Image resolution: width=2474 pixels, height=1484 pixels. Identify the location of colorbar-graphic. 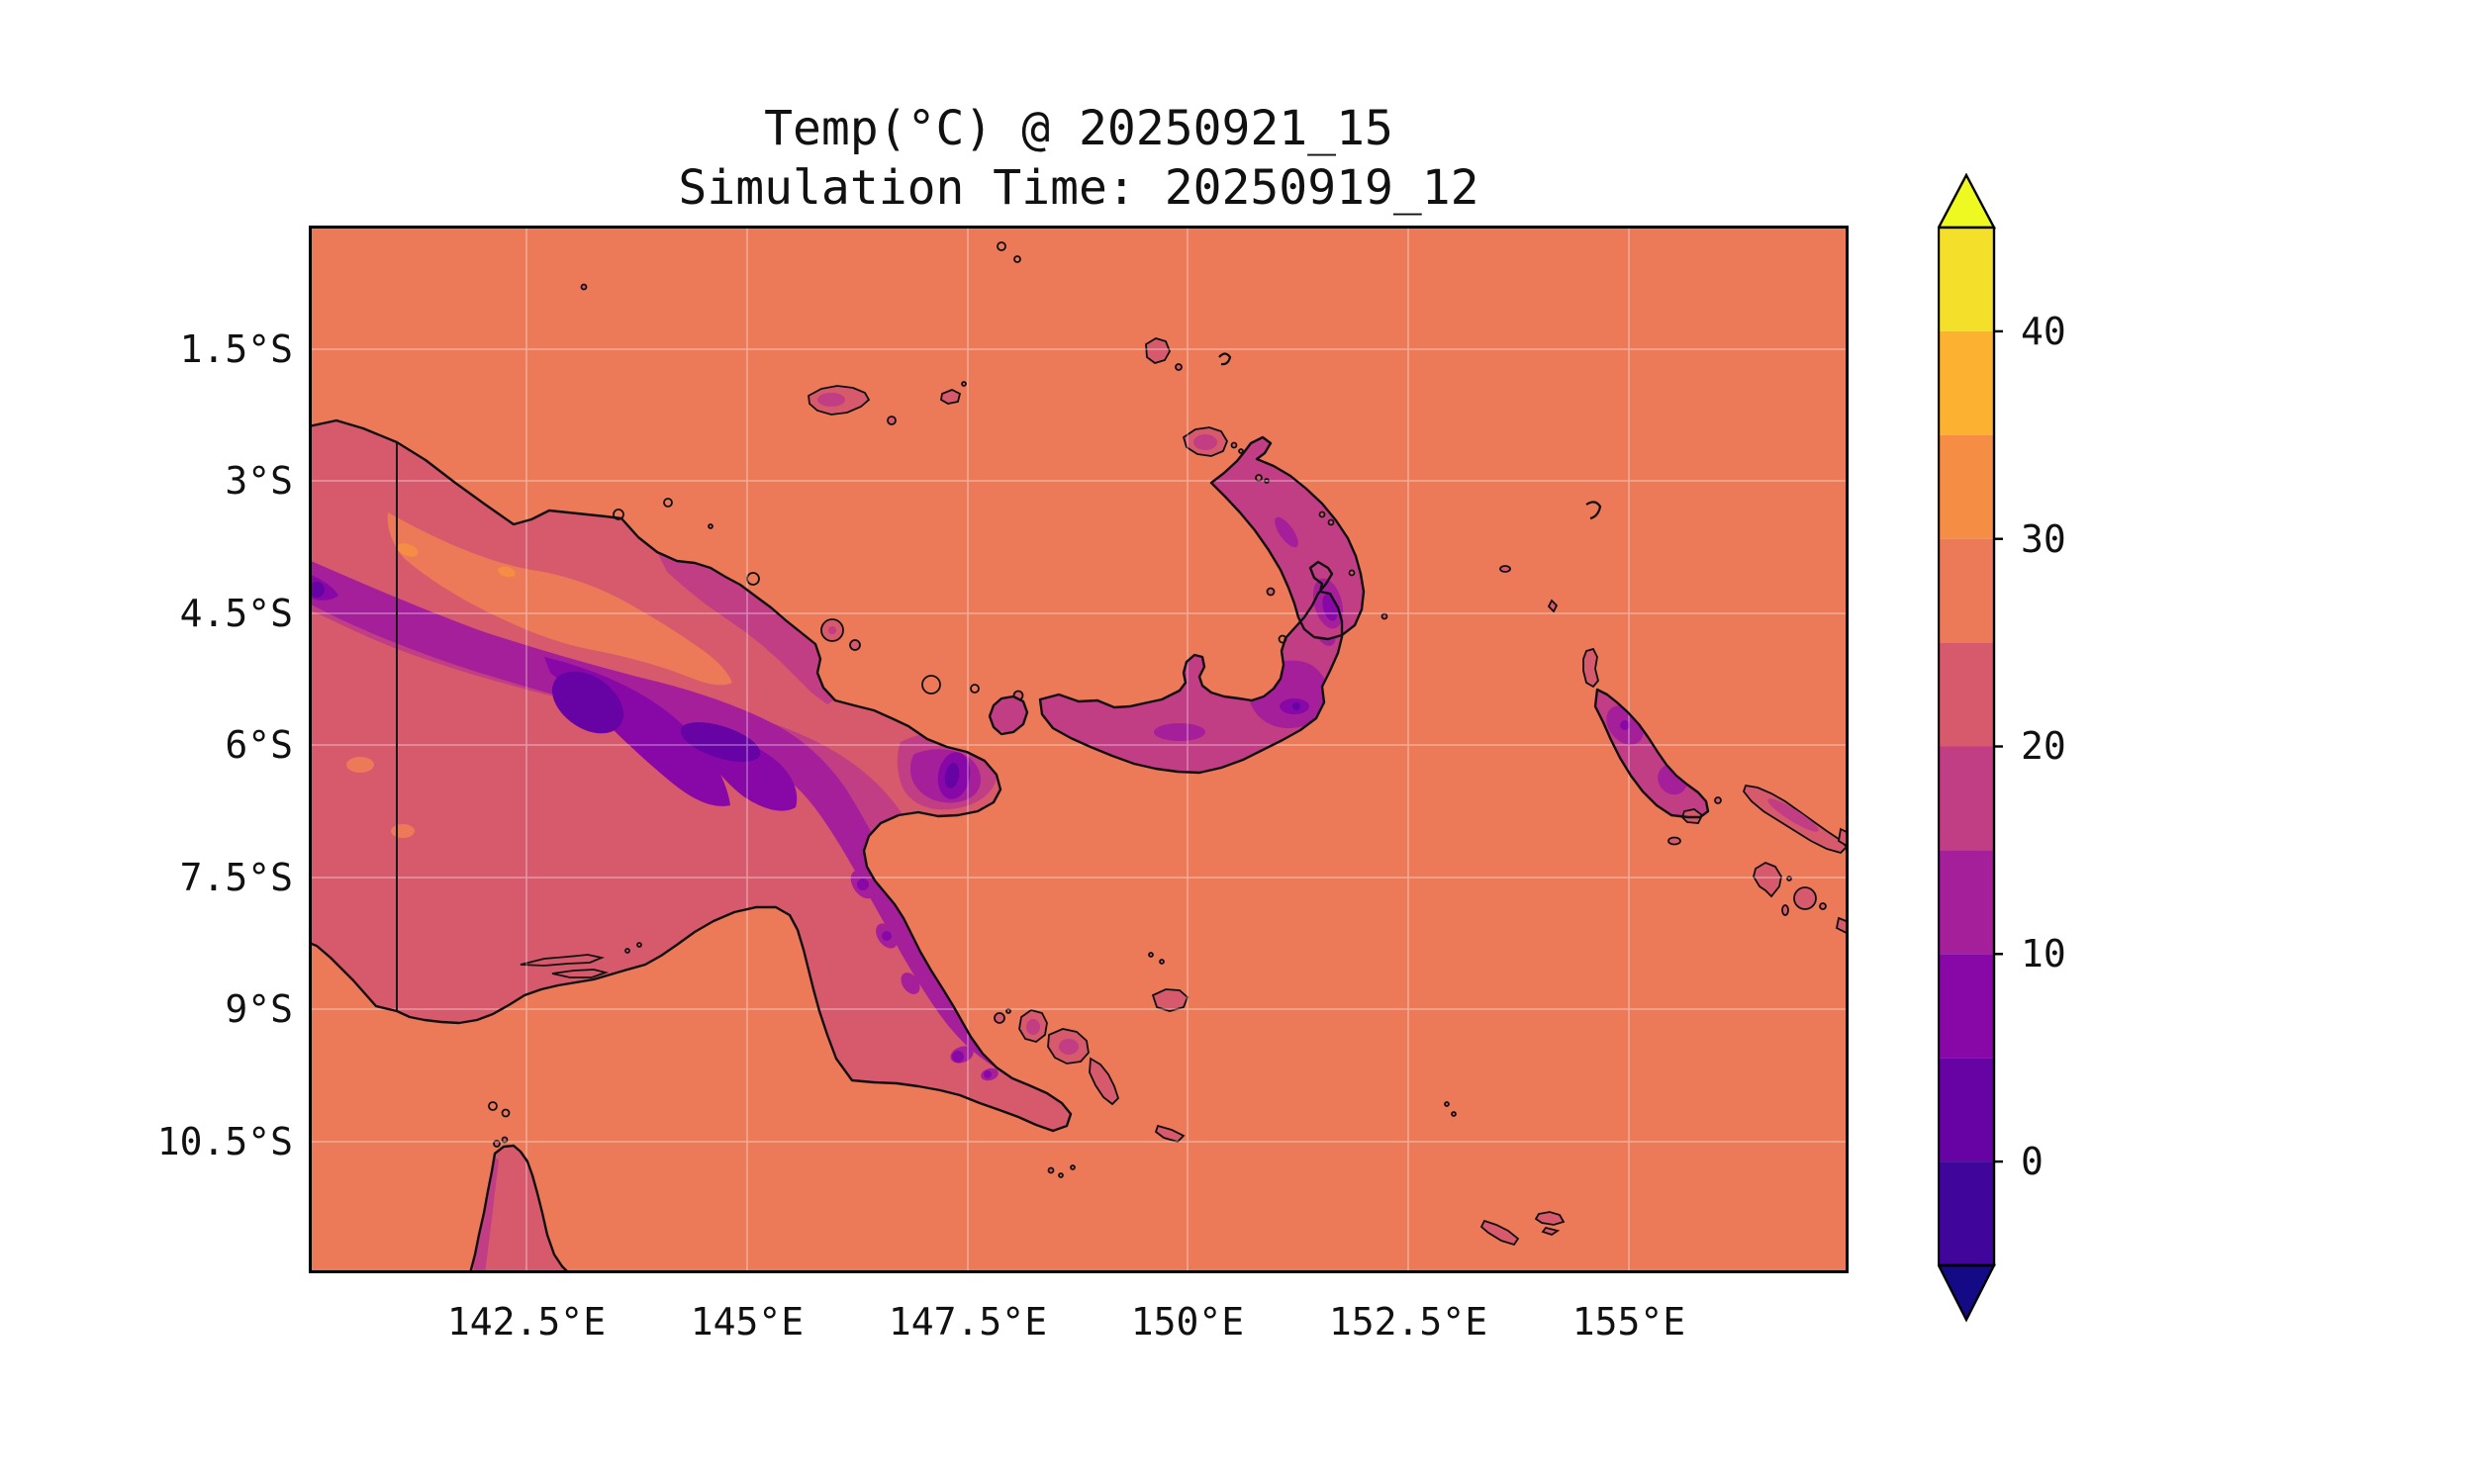
(1970, 747).